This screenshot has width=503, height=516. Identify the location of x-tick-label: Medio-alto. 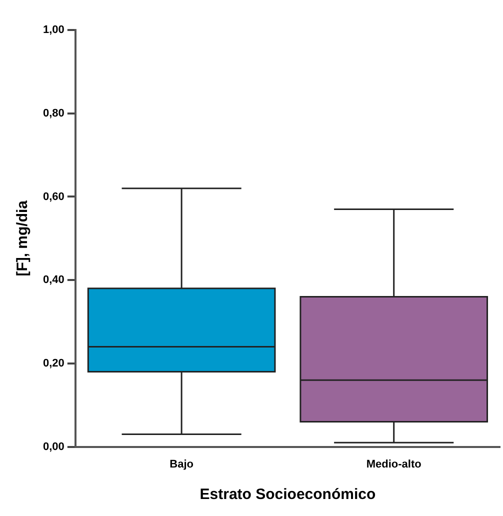
(394, 464).